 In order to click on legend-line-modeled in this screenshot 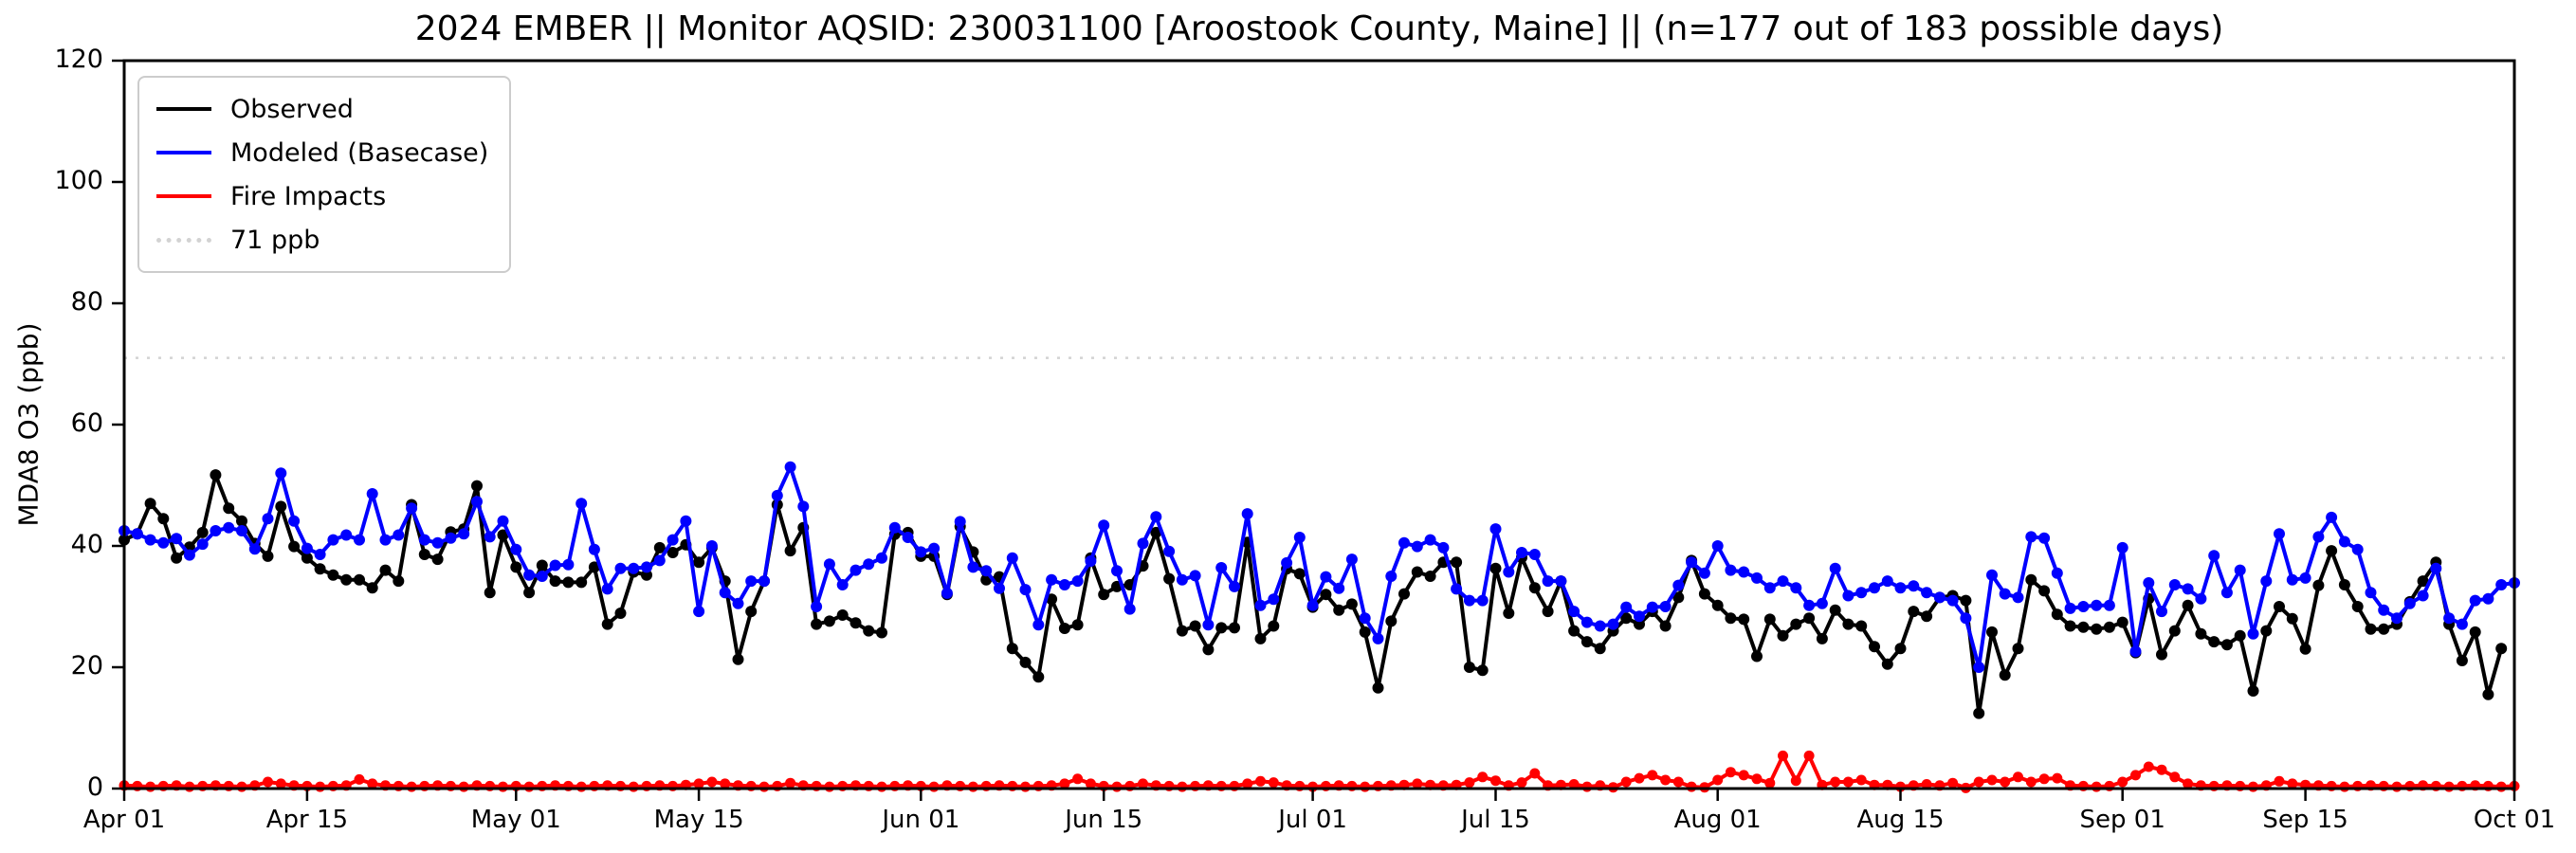, I will do `click(183, 152)`.